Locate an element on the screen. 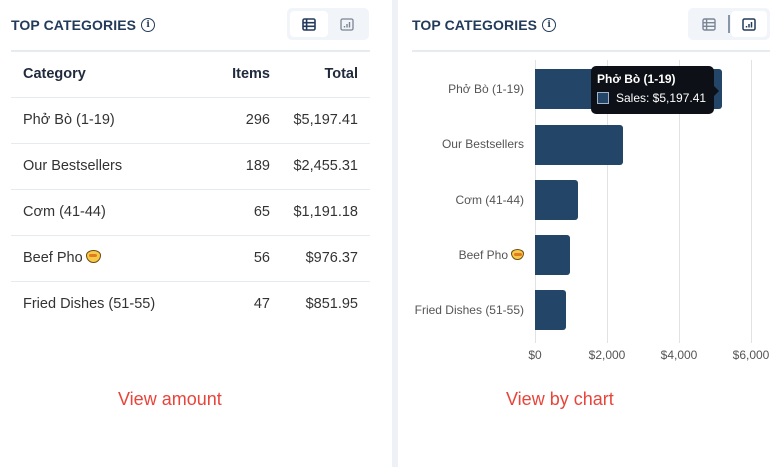 The width and height of the screenshot is (782, 467). x-axis-tick: $0 is located at coordinates (535, 355).